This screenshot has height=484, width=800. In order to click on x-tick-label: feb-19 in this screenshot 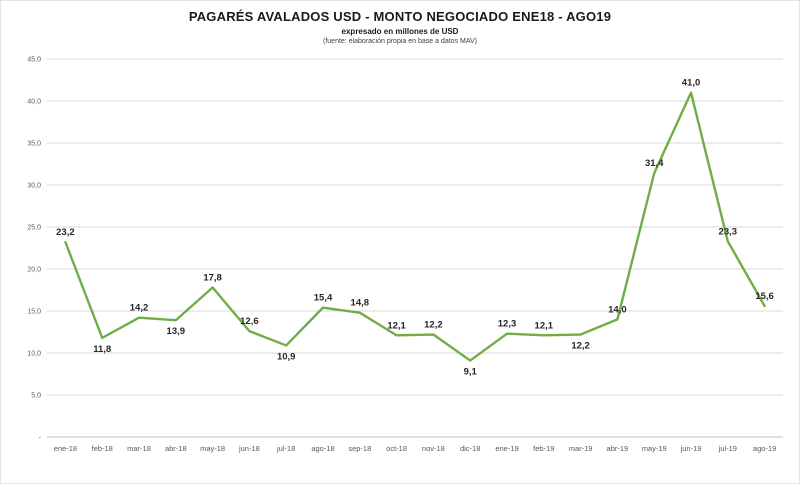, I will do `click(543, 448)`.